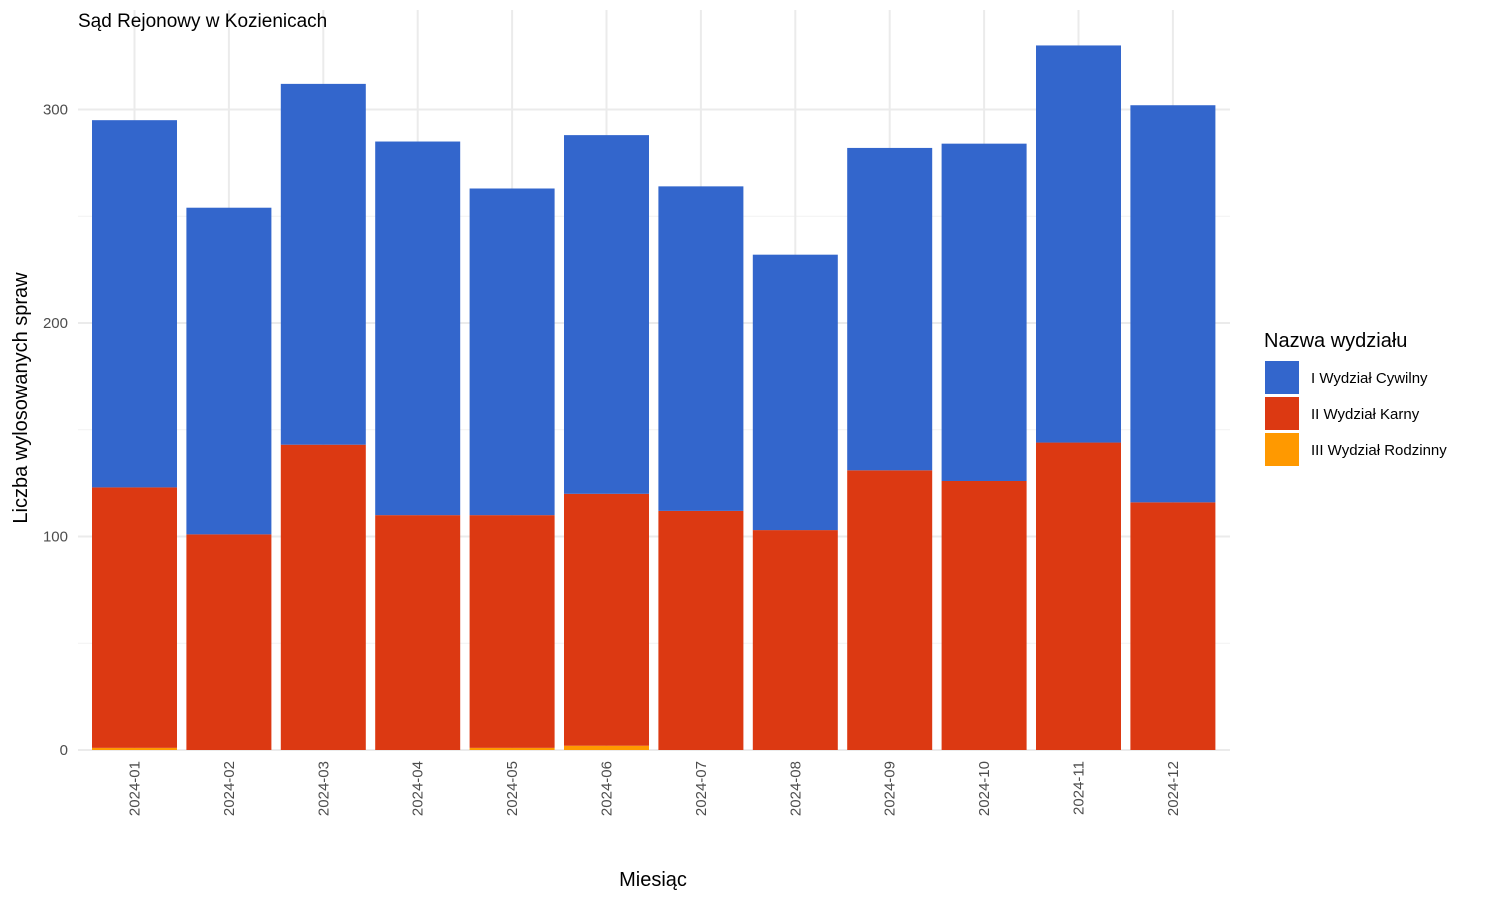 Image resolution: width=1500 pixels, height=900 pixels. What do you see at coordinates (55, 537) in the screenshot?
I see `y-tick-label: 100` at bounding box center [55, 537].